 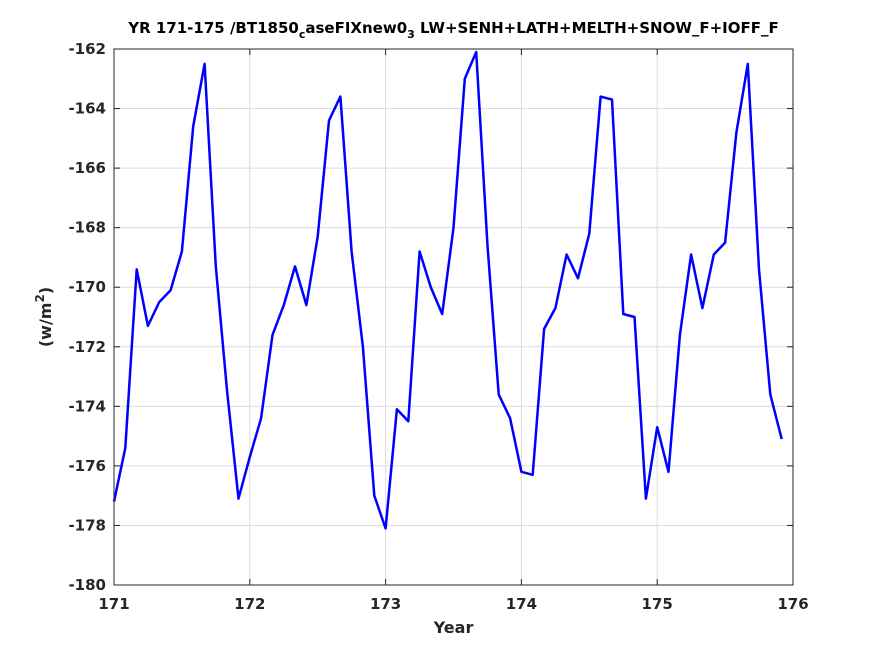 I want to click on y-tick-label: -176, so click(x=87, y=466).